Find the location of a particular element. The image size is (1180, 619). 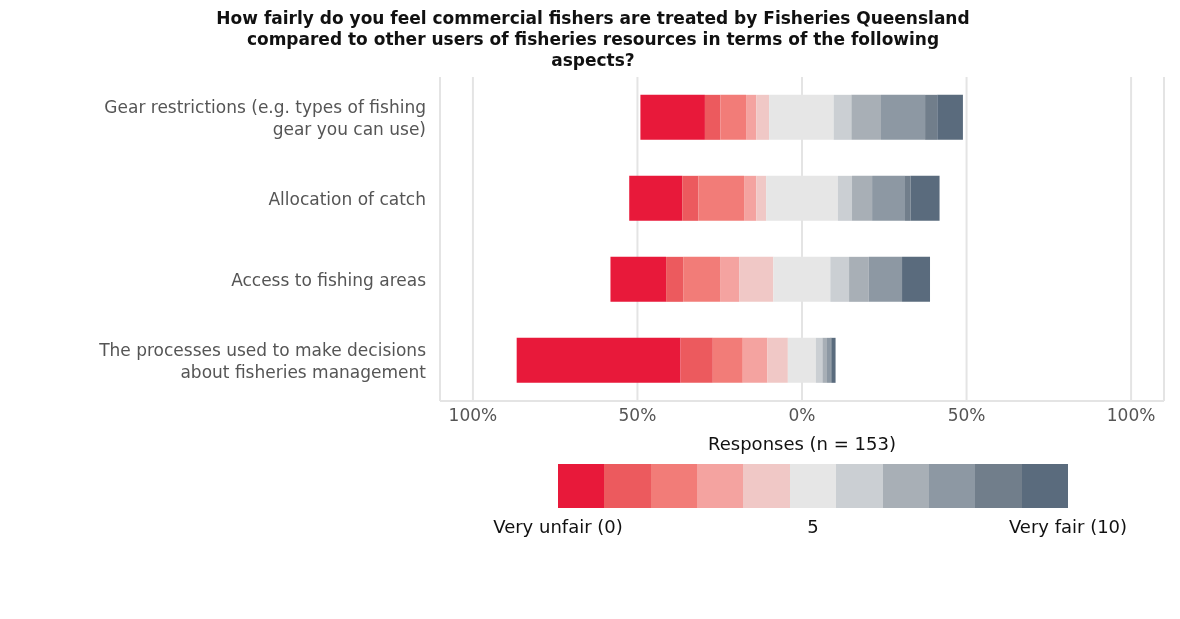

y-tick-label: Gear restrictions (e.g. types of fishing gear you can use) is located at coordinates (265, 117).